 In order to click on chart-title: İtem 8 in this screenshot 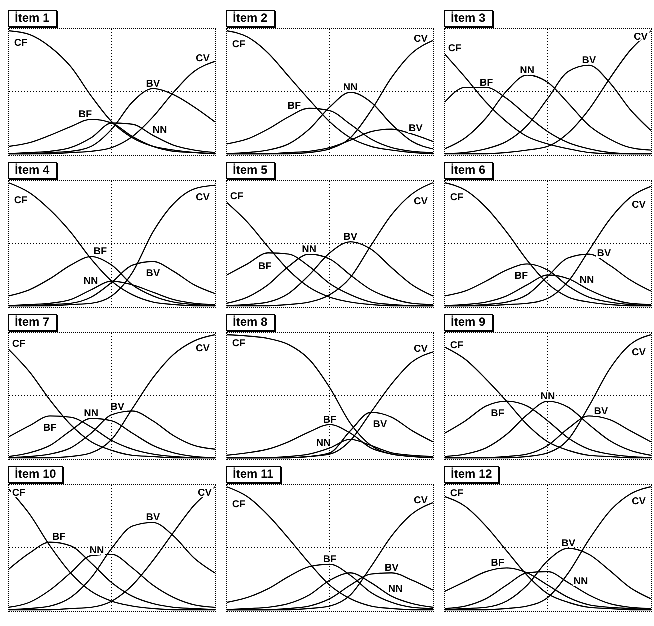, I will do `click(250, 322)`.